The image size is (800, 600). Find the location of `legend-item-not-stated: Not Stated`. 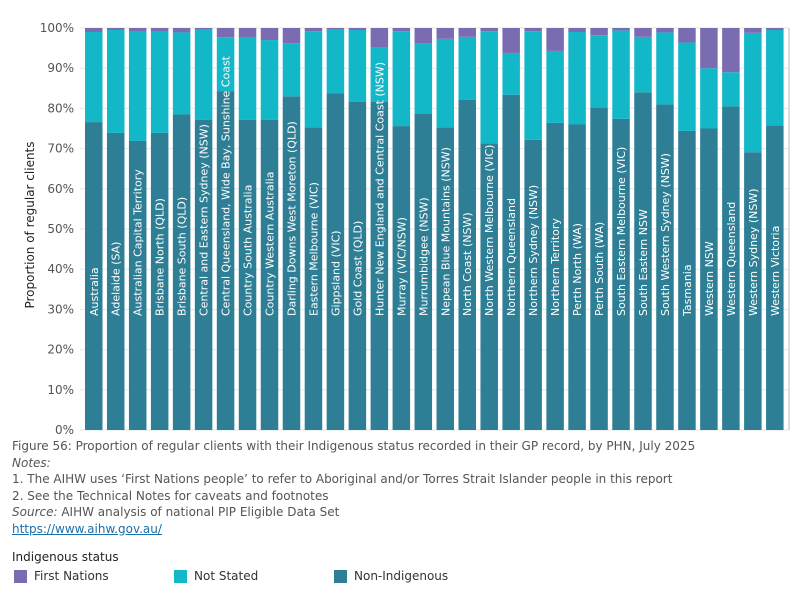

legend-item-not-stated: Not Stated is located at coordinates (216, 576).